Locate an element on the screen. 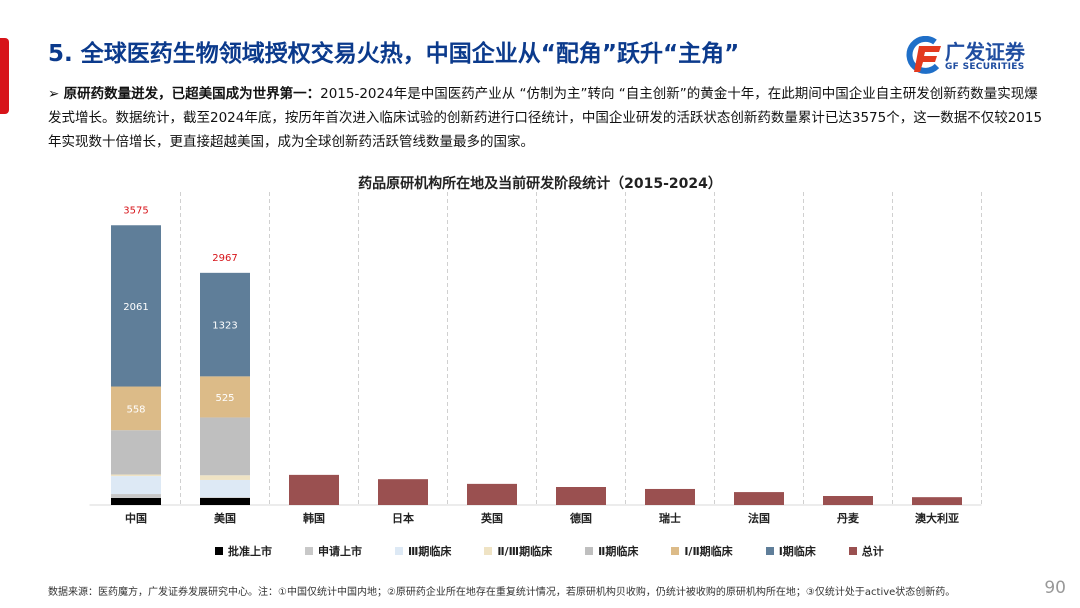  legend-item: 申请上市 is located at coordinates (333, 551).